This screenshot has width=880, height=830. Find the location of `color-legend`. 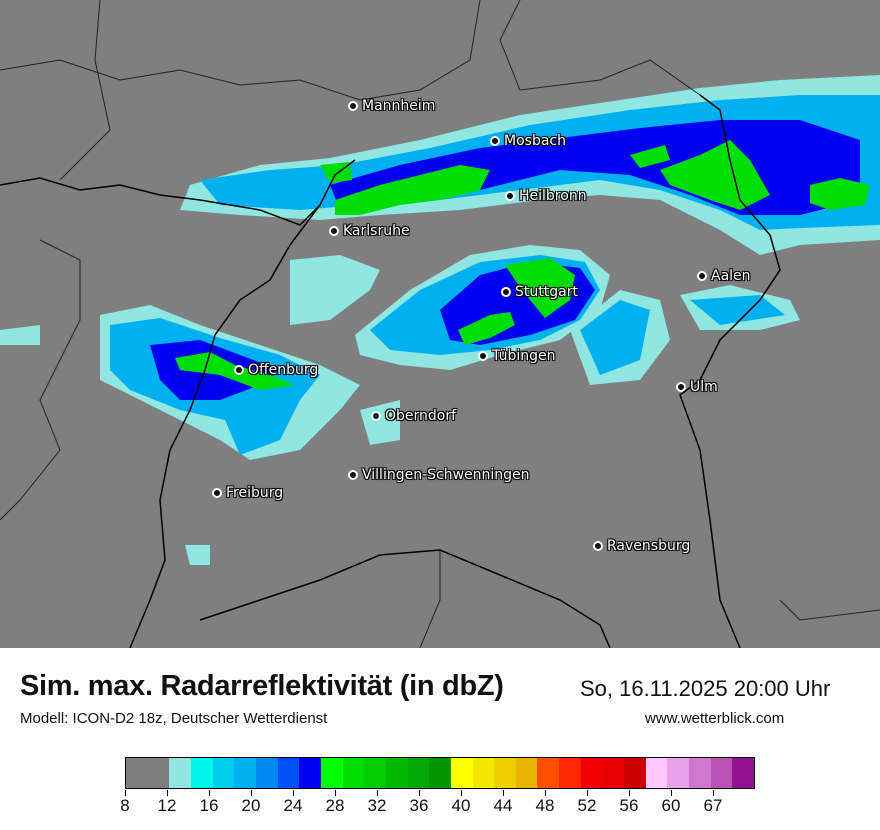

color-legend is located at coordinates (440, 773).